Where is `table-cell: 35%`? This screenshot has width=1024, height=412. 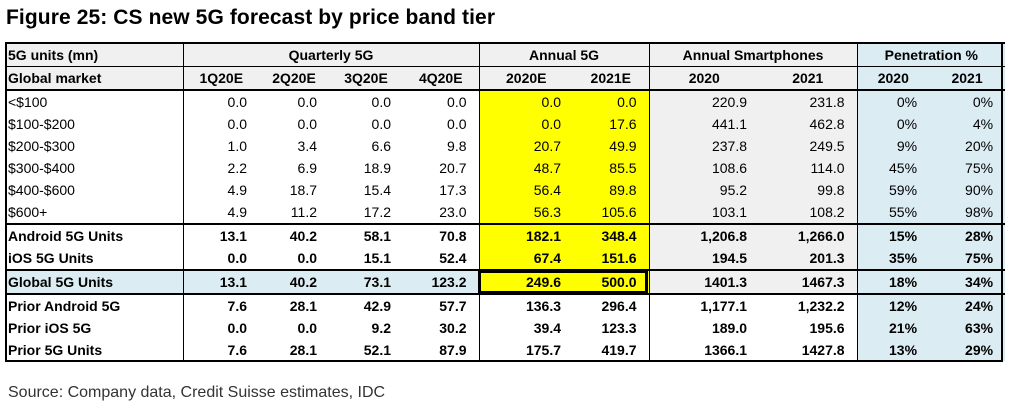
table-cell: 35% is located at coordinates (893, 258).